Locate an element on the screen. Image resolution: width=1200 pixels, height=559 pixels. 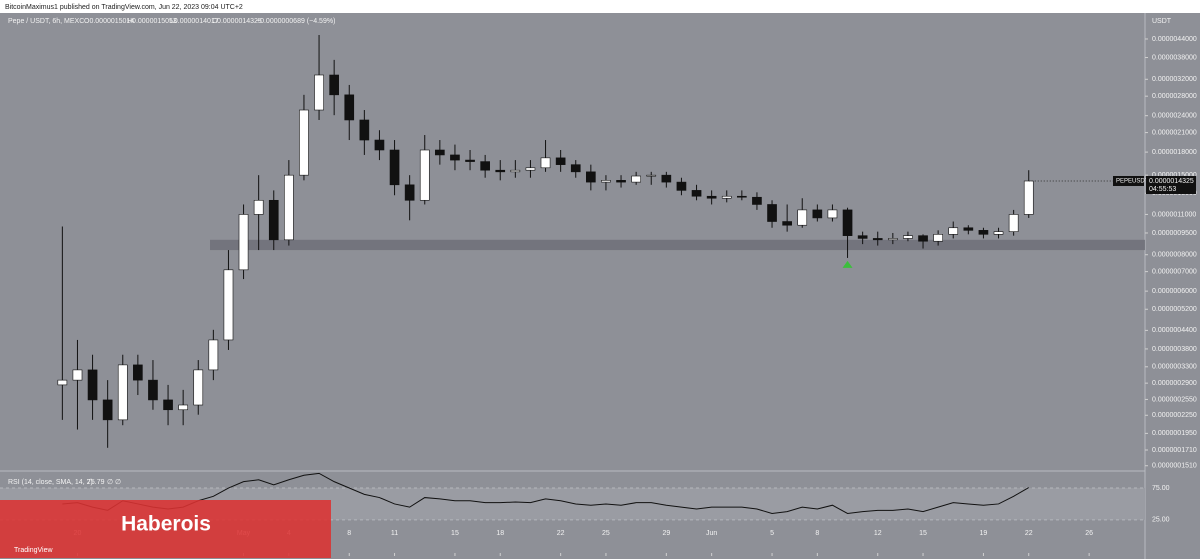
y-tick-label: 0.0000002550 is located at coordinates (1174, 399).